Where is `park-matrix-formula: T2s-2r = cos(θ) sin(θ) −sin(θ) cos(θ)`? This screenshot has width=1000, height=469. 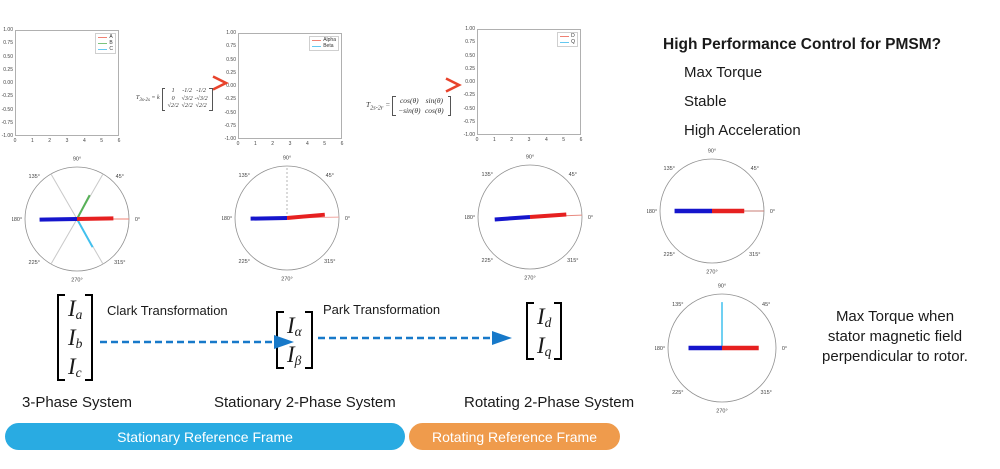 park-matrix-formula: T2s-2r = cos(θ) sin(θ) −sin(θ) cos(θ) is located at coordinates (409, 106).